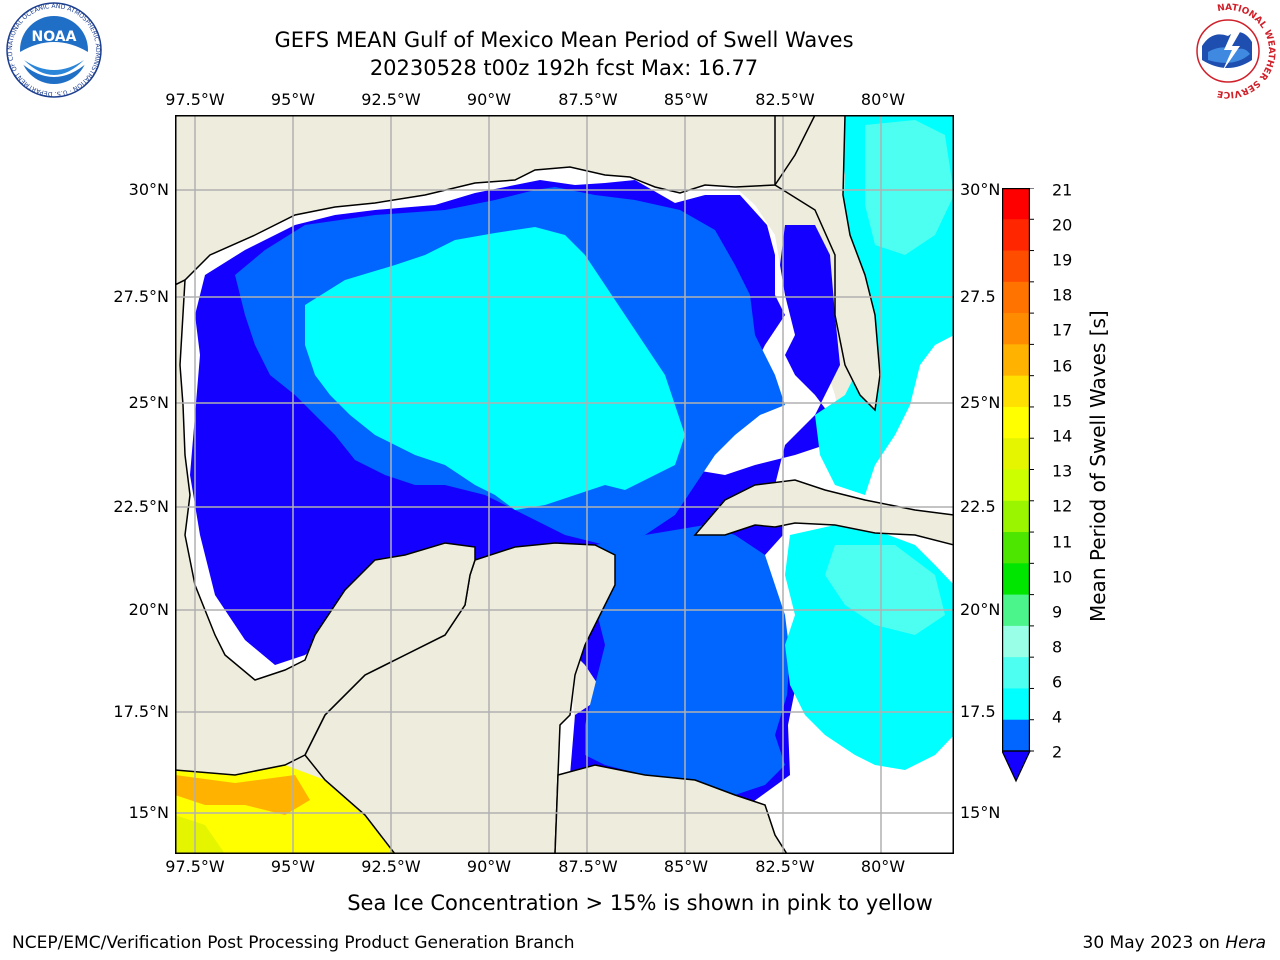 The image size is (1280, 960). I want to click on sea-ice-orange, so click(242, 795).